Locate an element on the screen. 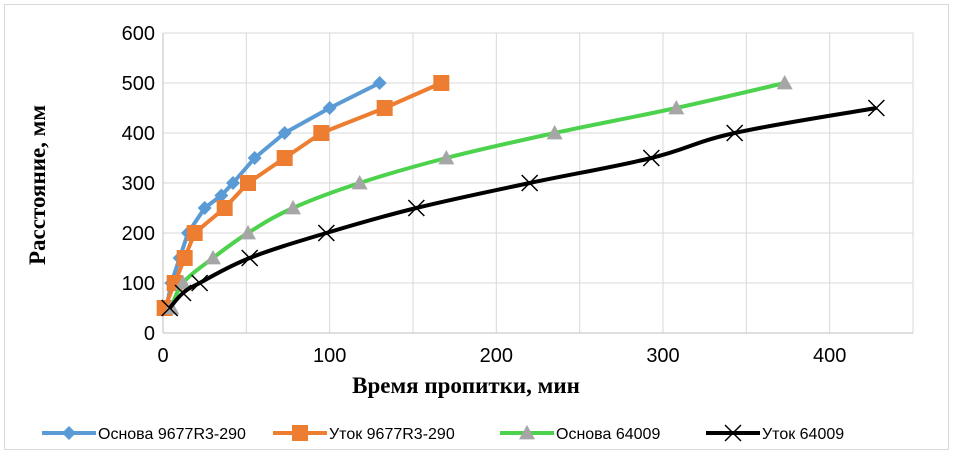 This screenshot has height=456, width=955. legend-entry: Уток 9677R3-290 is located at coordinates (364, 434).